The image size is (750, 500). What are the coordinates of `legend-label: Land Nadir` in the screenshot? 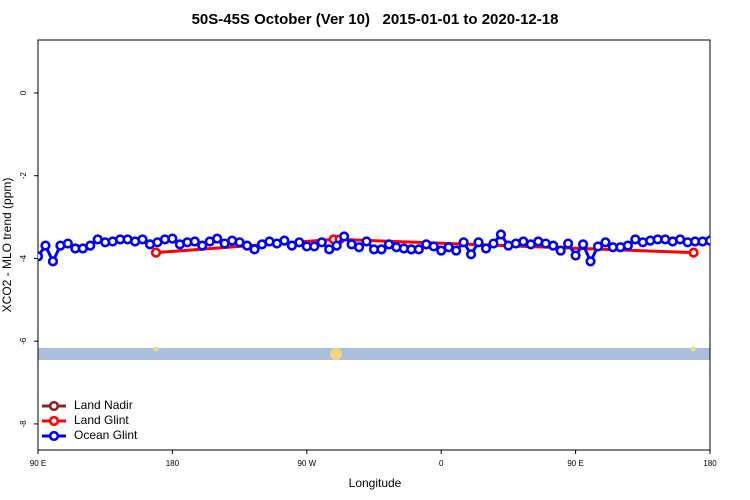 It's located at (103, 405).